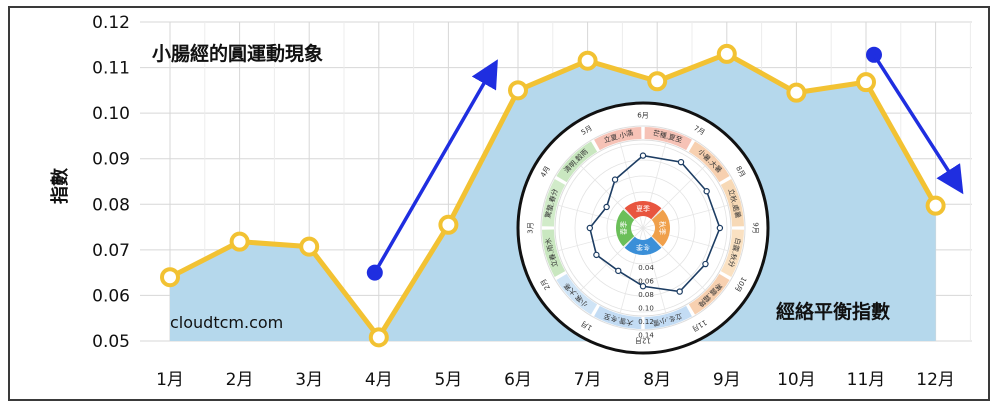 This screenshot has height=409, width=1000. What do you see at coordinates (226, 322) in the screenshot?
I see `watermark-text: cloudtcm.com` at bounding box center [226, 322].